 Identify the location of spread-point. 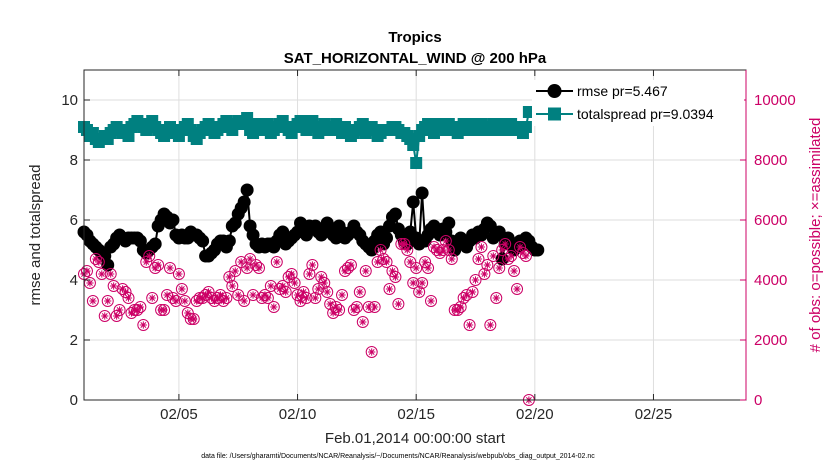
(416, 163).